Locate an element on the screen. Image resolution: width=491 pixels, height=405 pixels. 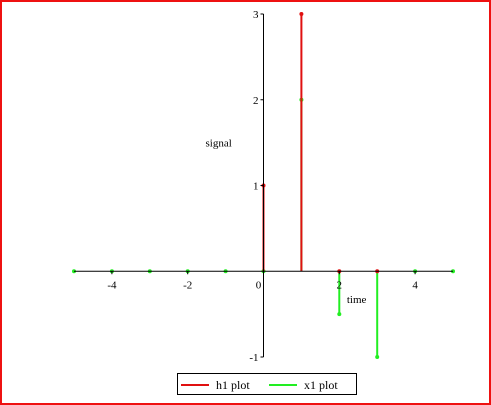
x-tick-label: 2 is located at coordinates (340, 285).